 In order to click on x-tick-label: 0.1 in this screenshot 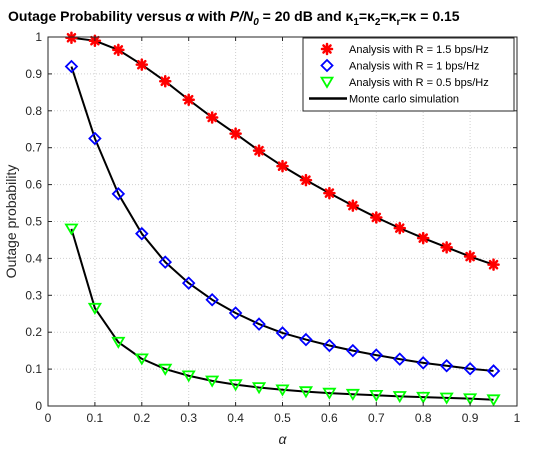, I will do `click(95, 418)`.